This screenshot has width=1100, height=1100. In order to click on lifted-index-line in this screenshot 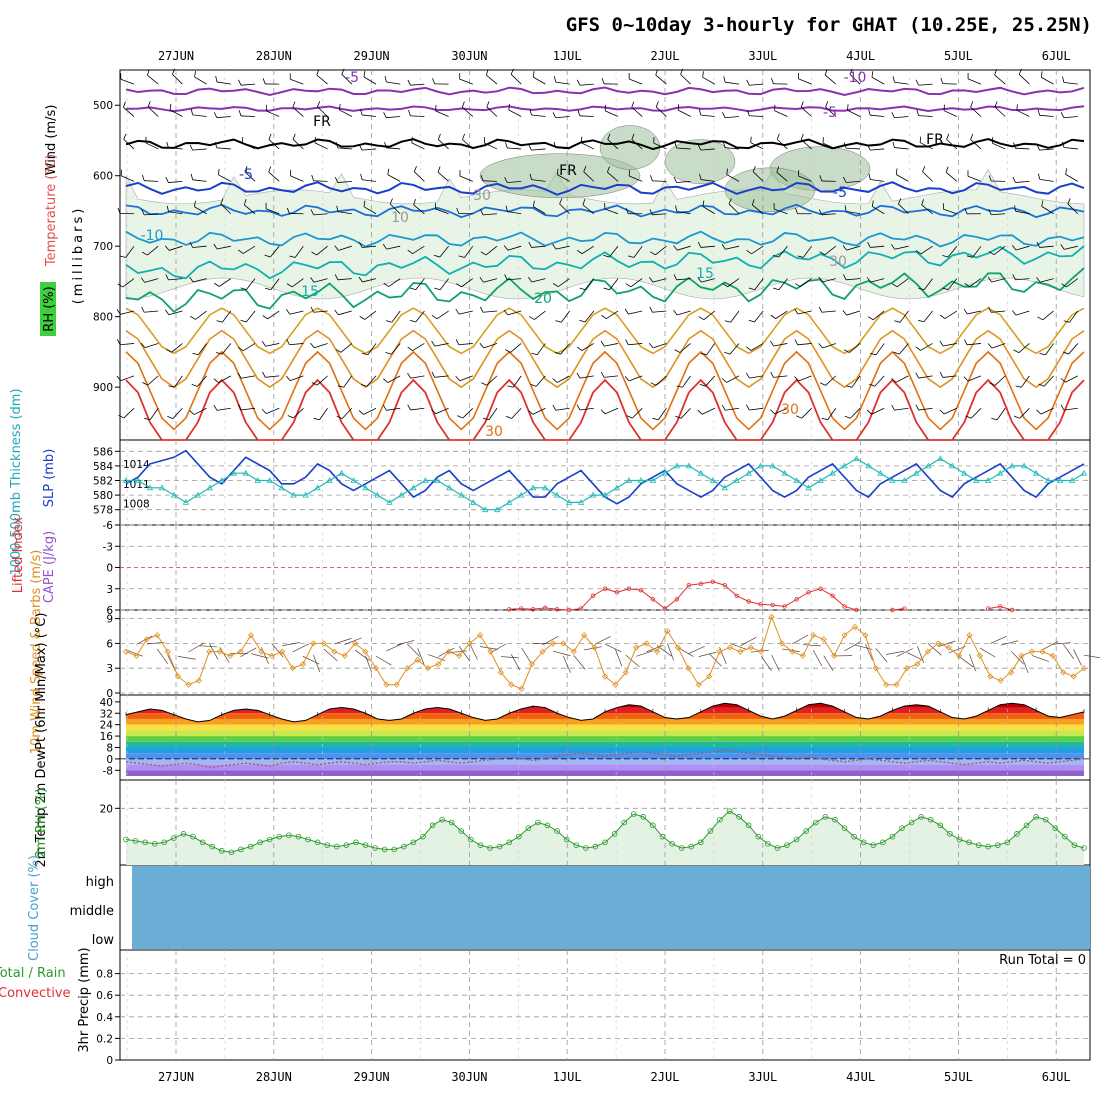, I will do `click(1000, 608)`.